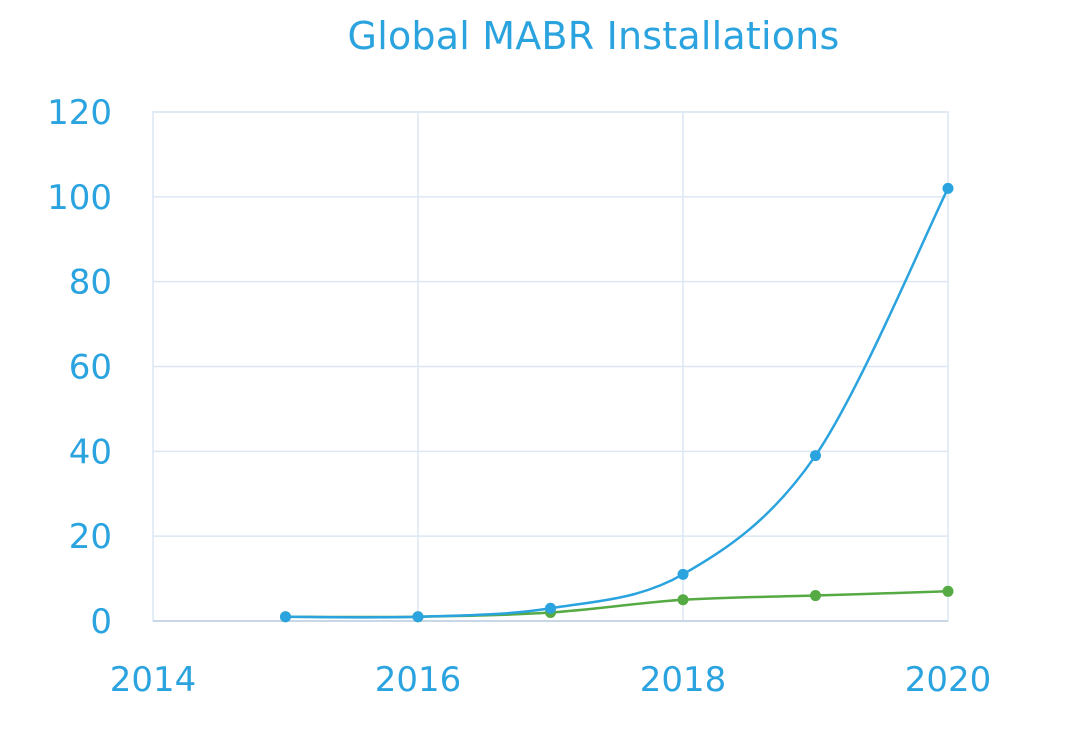  I want to click on y-tick-label: 20, so click(90, 537).